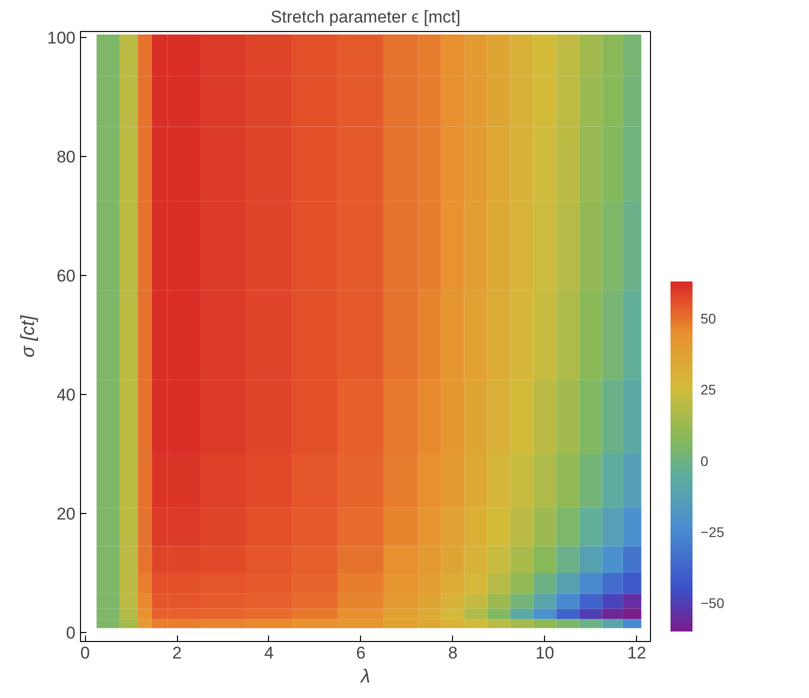 This screenshot has height=698, width=809. Describe the element at coordinates (269, 653) in the screenshot. I see `x-tick-label: 4` at that location.